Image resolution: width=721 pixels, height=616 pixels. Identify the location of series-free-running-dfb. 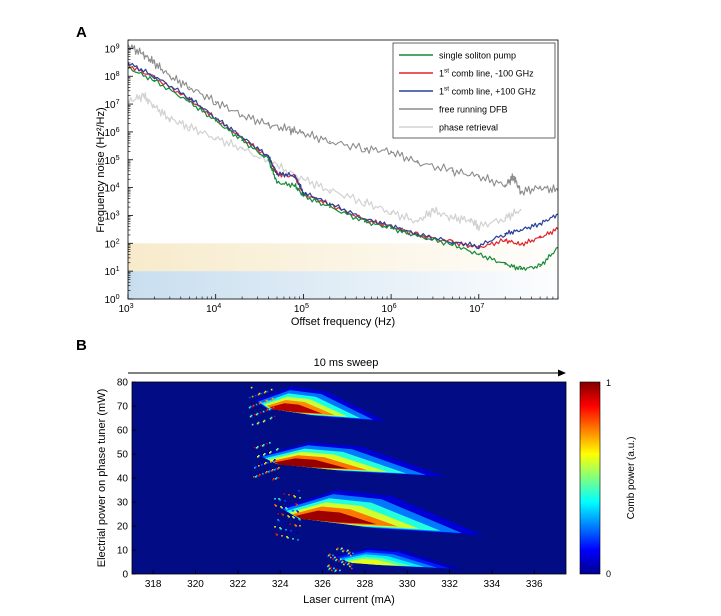
(343, 120).